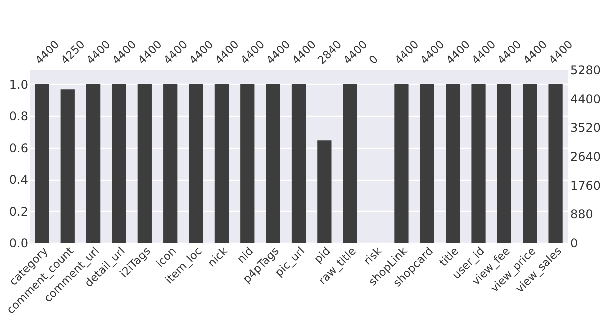 This screenshot has width=609, height=322. What do you see at coordinates (586, 185) in the screenshot?
I see `y2-tick-label: 1760` at bounding box center [586, 185].